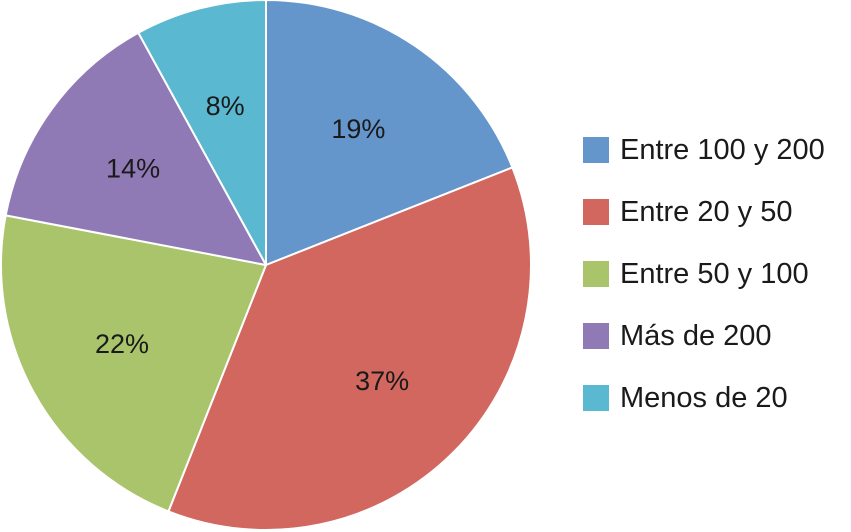 This screenshot has width=851, height=532. What do you see at coordinates (122, 344) in the screenshot?
I see `slice-label-entre-50-y-100: 22%` at bounding box center [122, 344].